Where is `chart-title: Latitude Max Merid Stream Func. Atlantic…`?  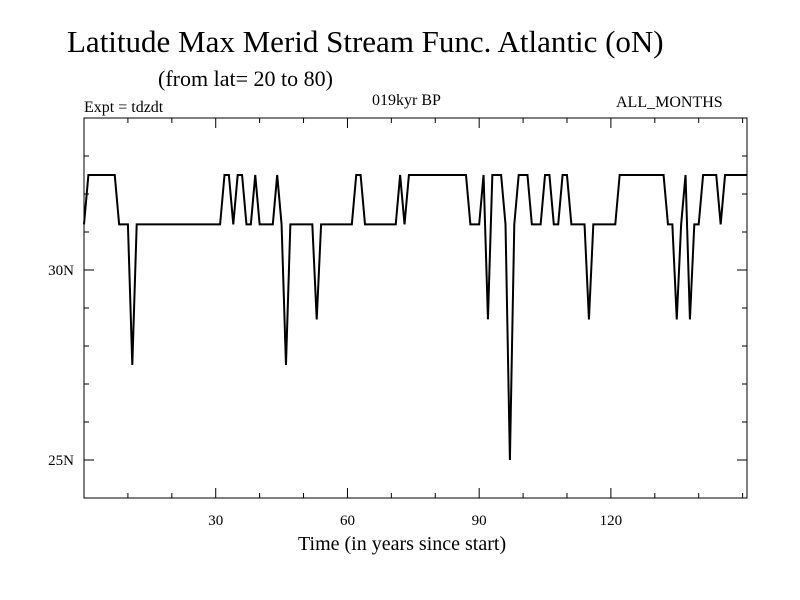 chart-title: Latitude Max Merid Stream Func. Atlantic… is located at coordinates (365, 41).